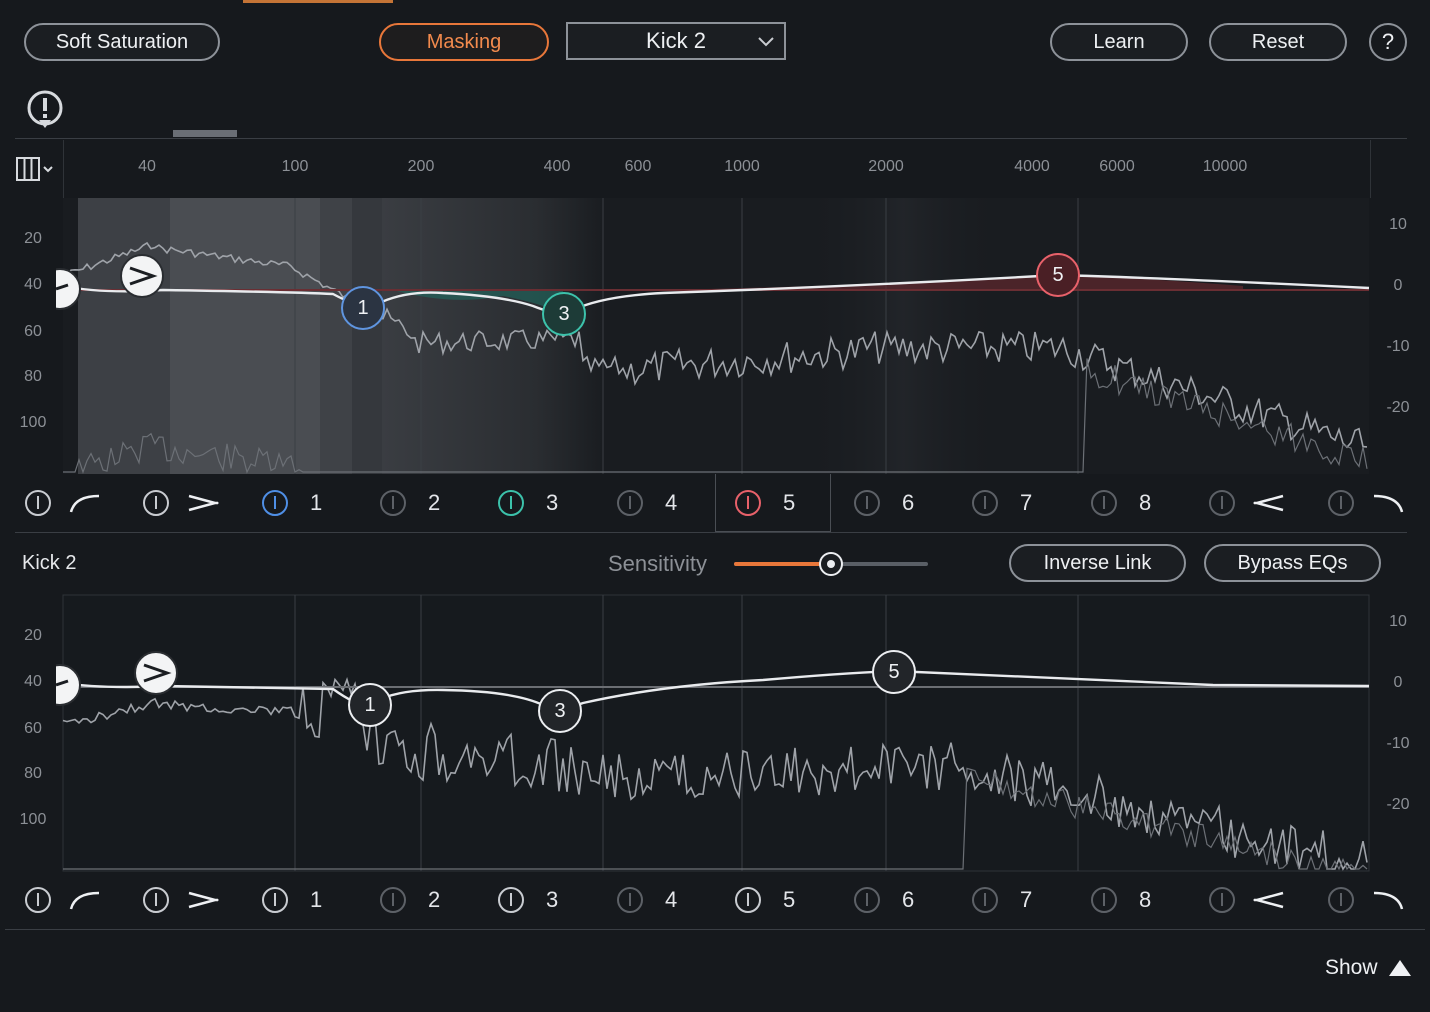 The image size is (1430, 1012). Describe the element at coordinates (886, 166) in the screenshot. I see `frequency-label: 2000` at that location.